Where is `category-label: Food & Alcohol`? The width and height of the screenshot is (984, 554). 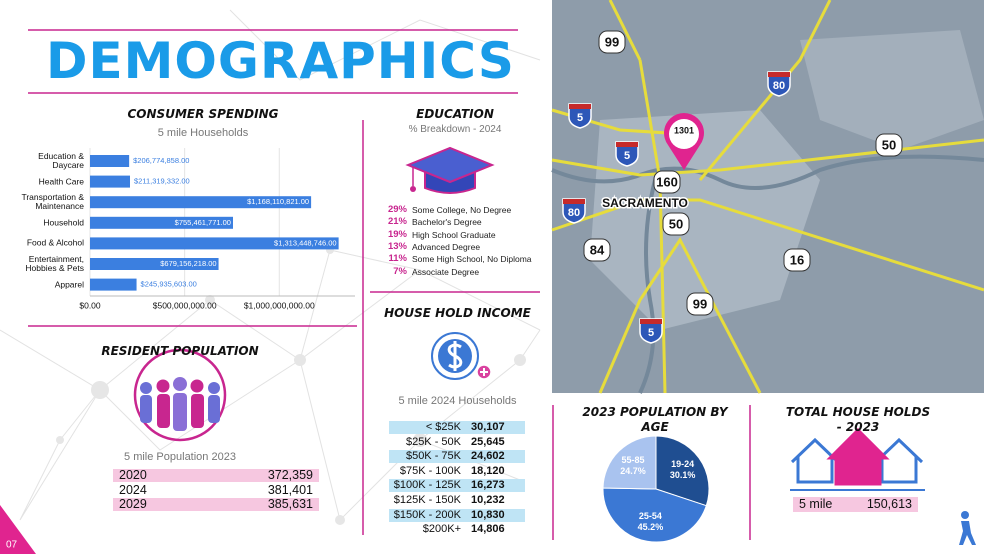
category-label: Food & Alcohol is located at coordinates (55, 242).